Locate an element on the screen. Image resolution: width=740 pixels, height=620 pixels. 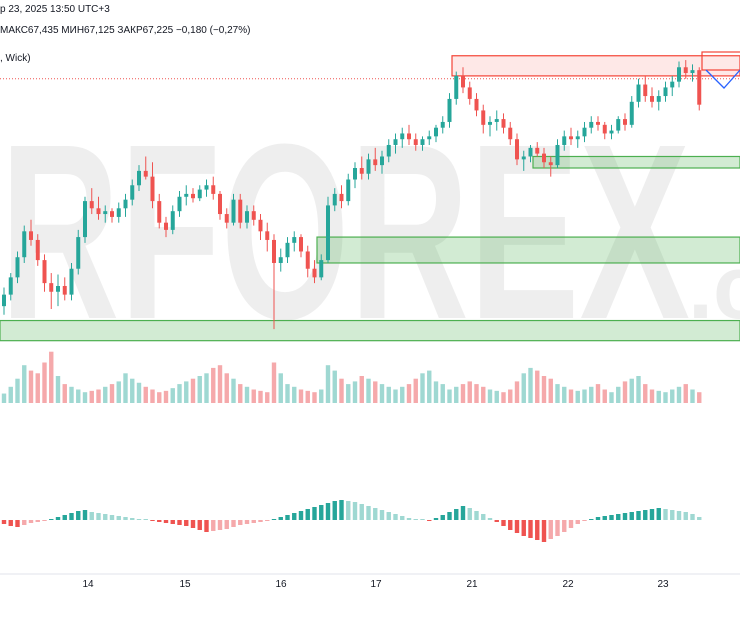
x-tick-label: 14 is located at coordinates (88, 584).